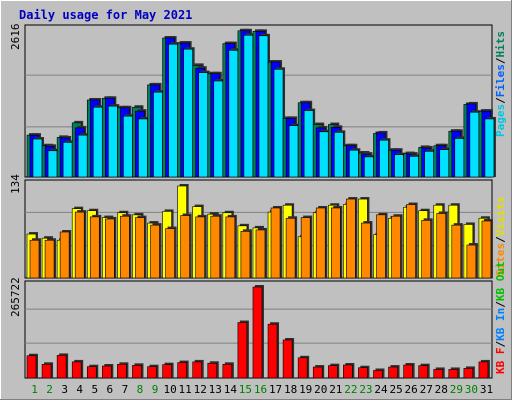  Describe the element at coordinates (245, 389) in the screenshot. I see `day-label-15: 15` at that location.